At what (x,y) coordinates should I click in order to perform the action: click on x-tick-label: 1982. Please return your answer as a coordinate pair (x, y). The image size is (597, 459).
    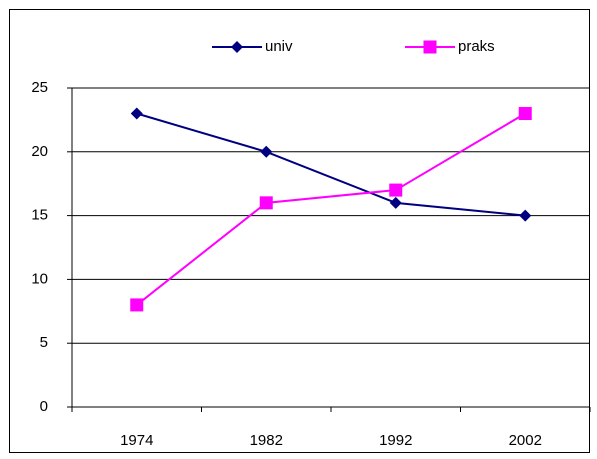
    Looking at the image, I should click on (266, 440).